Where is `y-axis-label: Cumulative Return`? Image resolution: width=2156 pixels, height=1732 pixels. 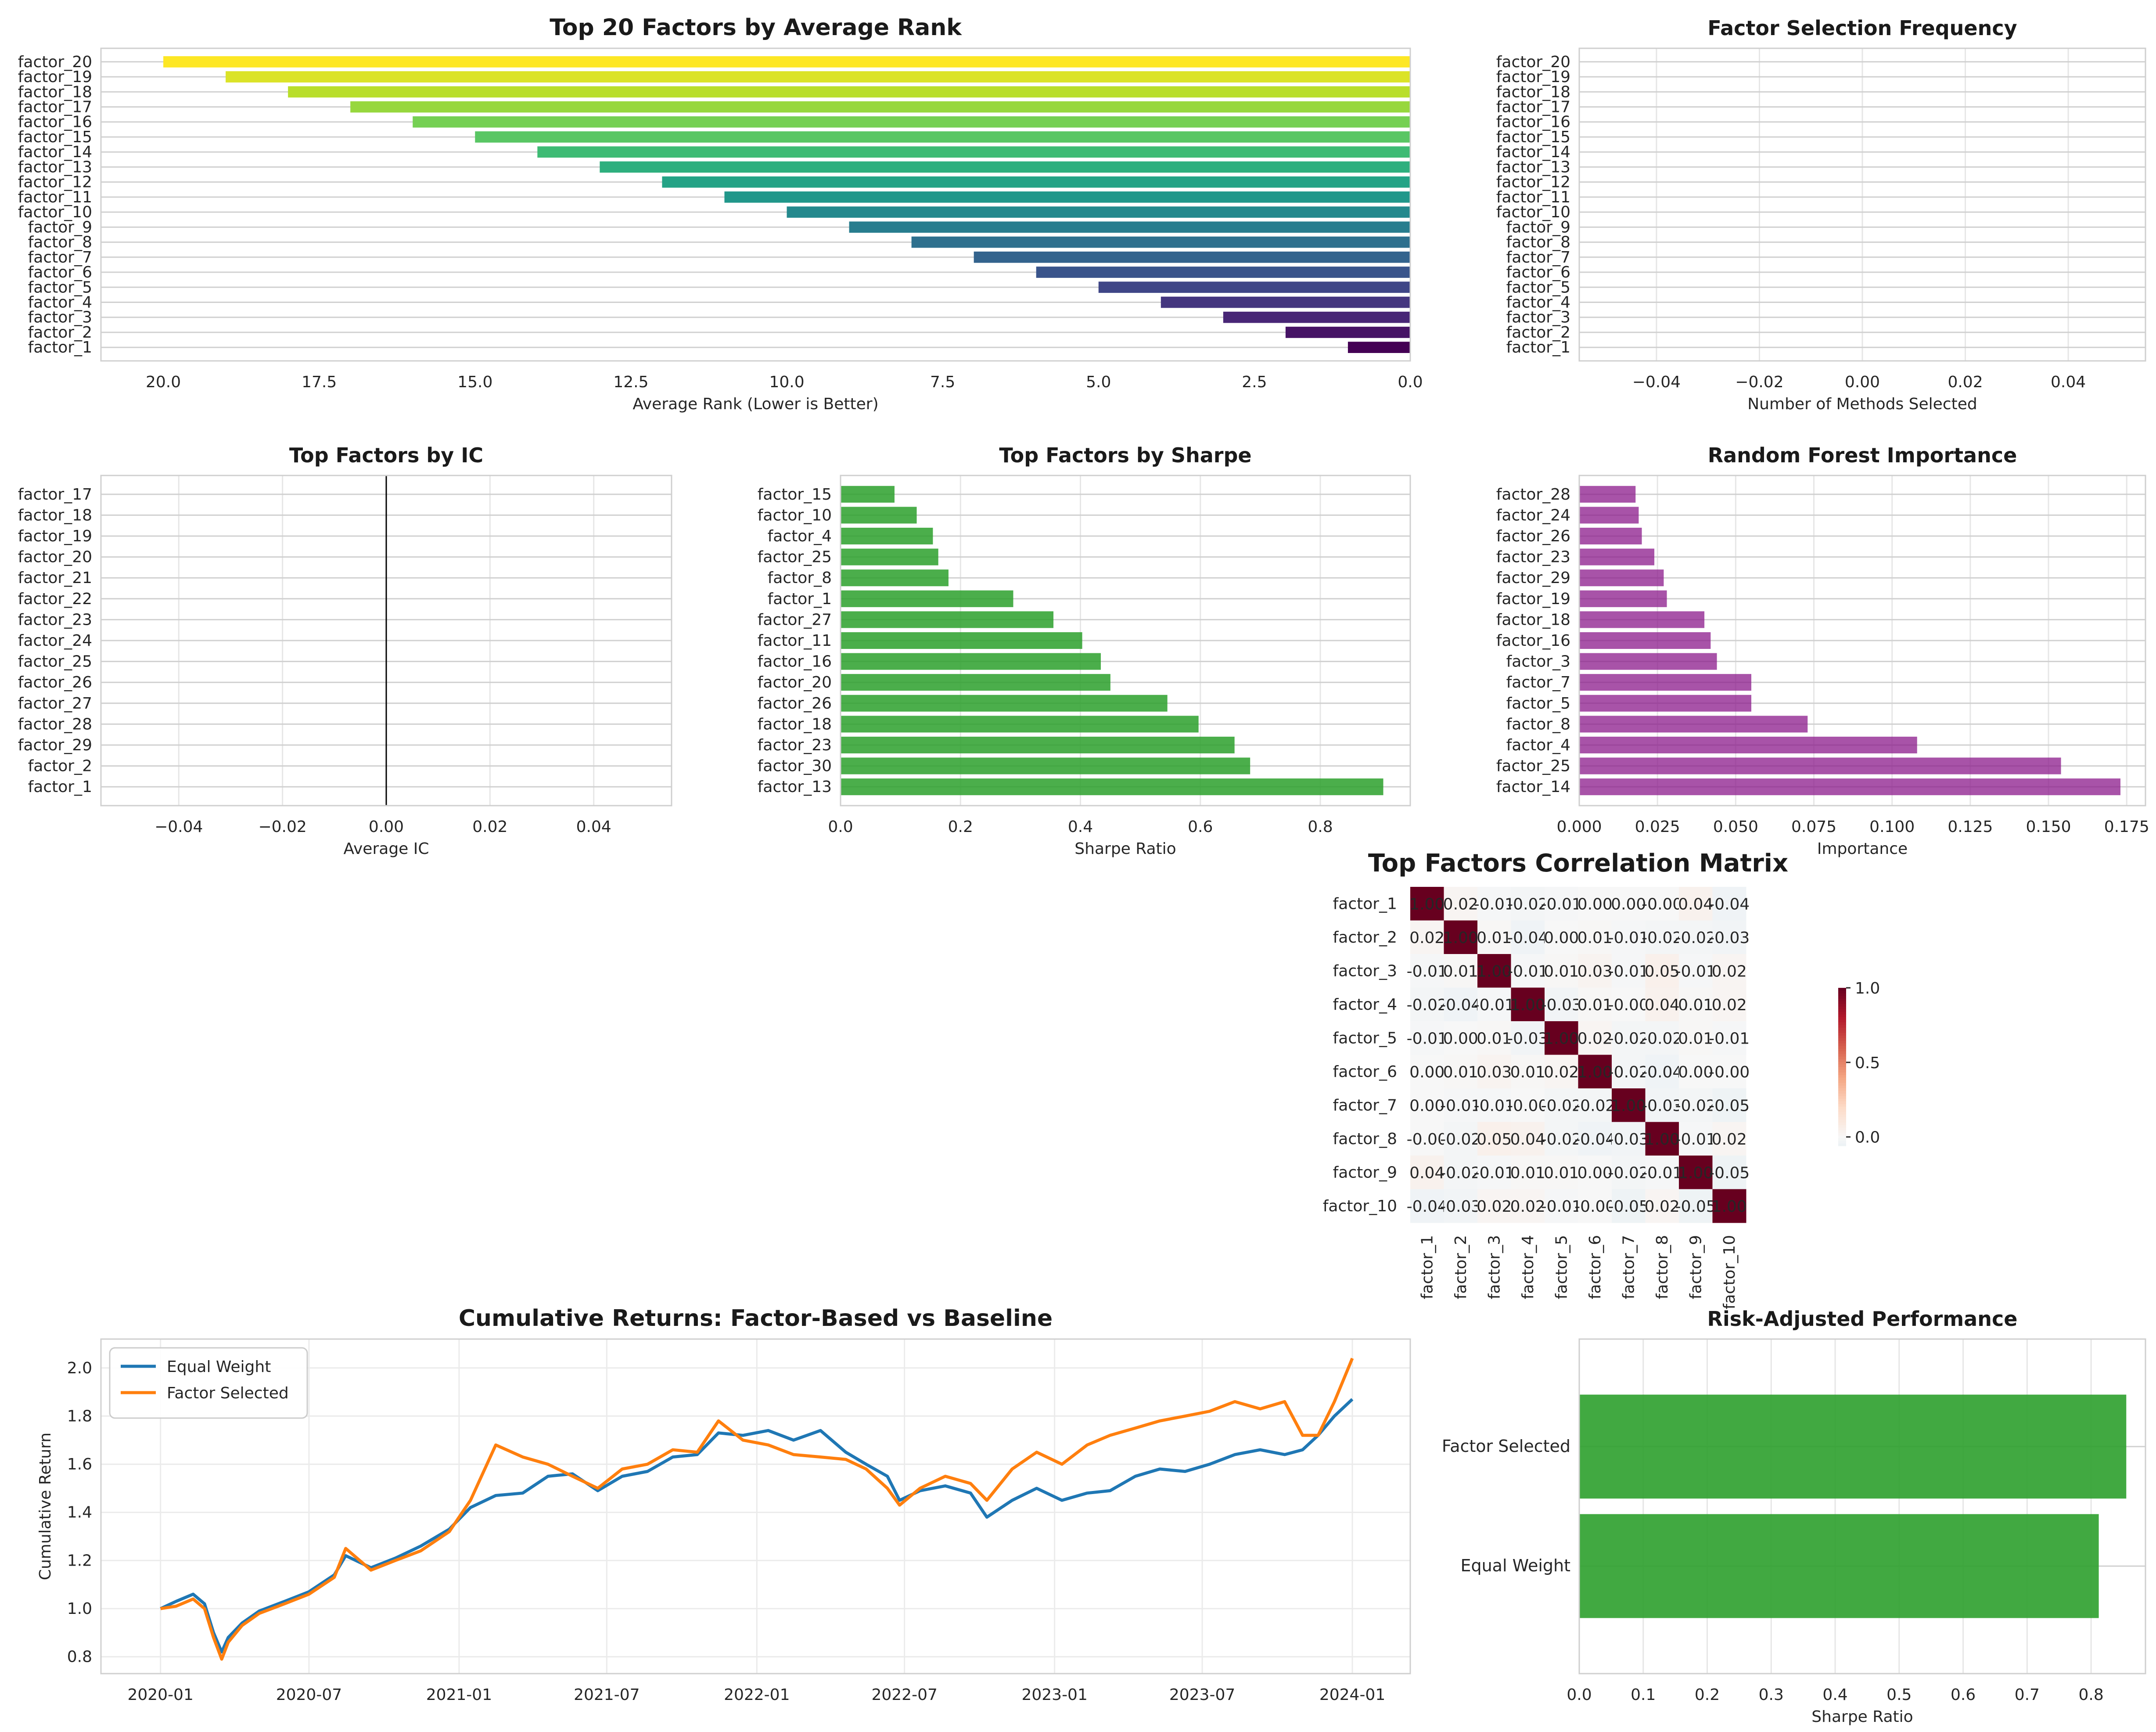 y-axis-label: Cumulative Return is located at coordinates (45, 1506).